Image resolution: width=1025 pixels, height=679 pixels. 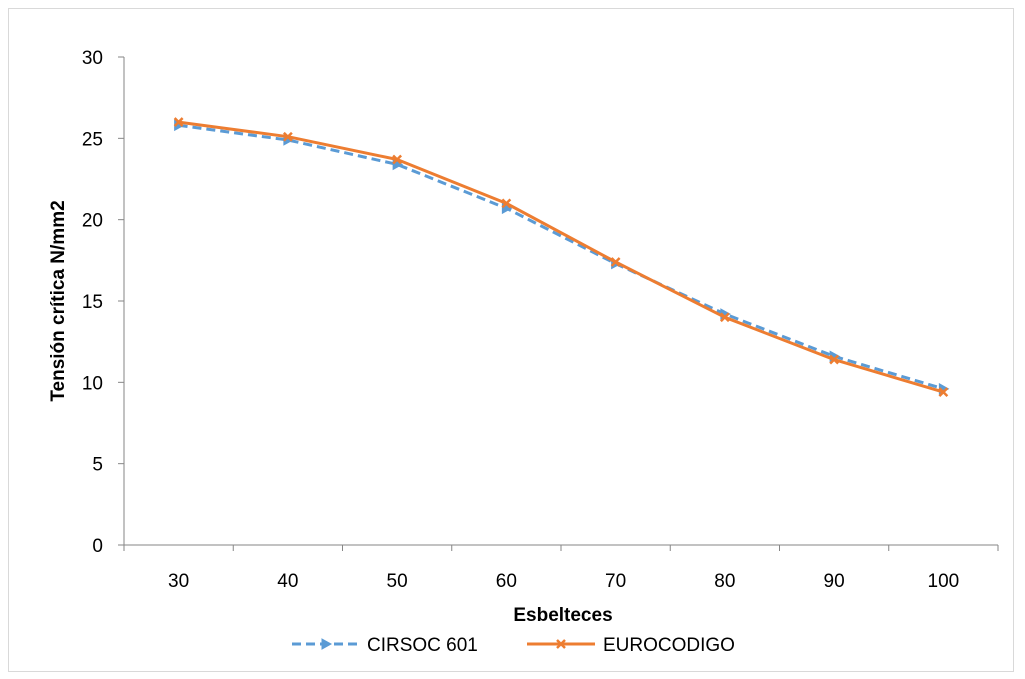 I want to click on x-tick-label: 90, so click(x=834, y=581).